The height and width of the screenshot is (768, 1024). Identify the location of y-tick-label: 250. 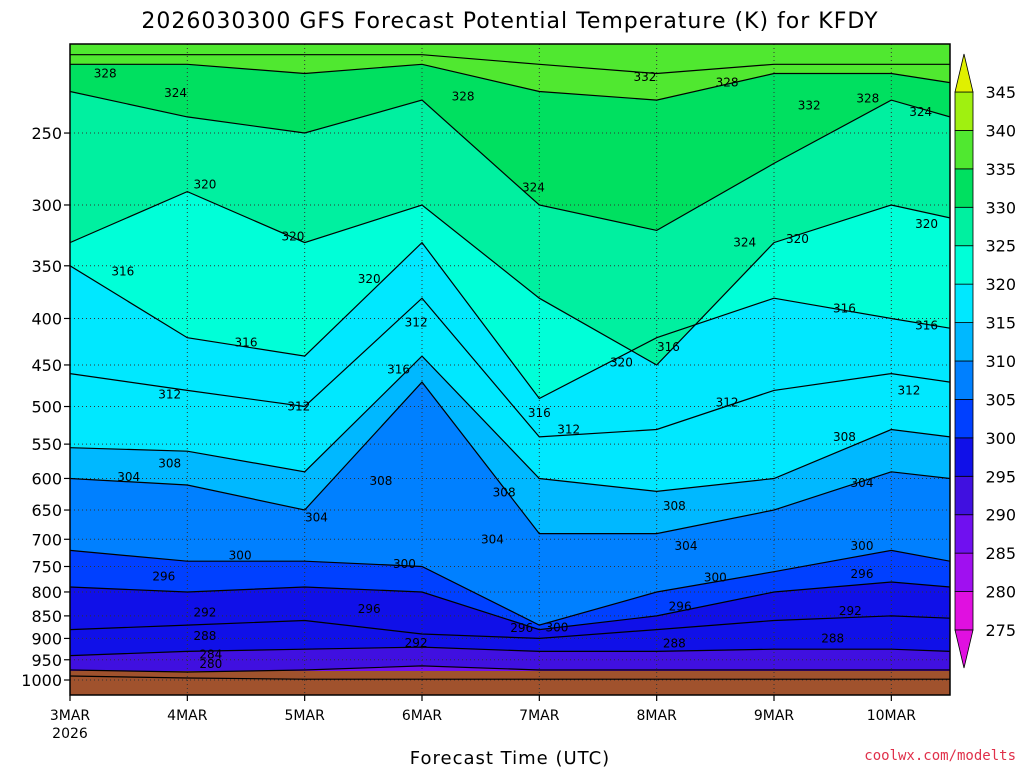
(46, 133).